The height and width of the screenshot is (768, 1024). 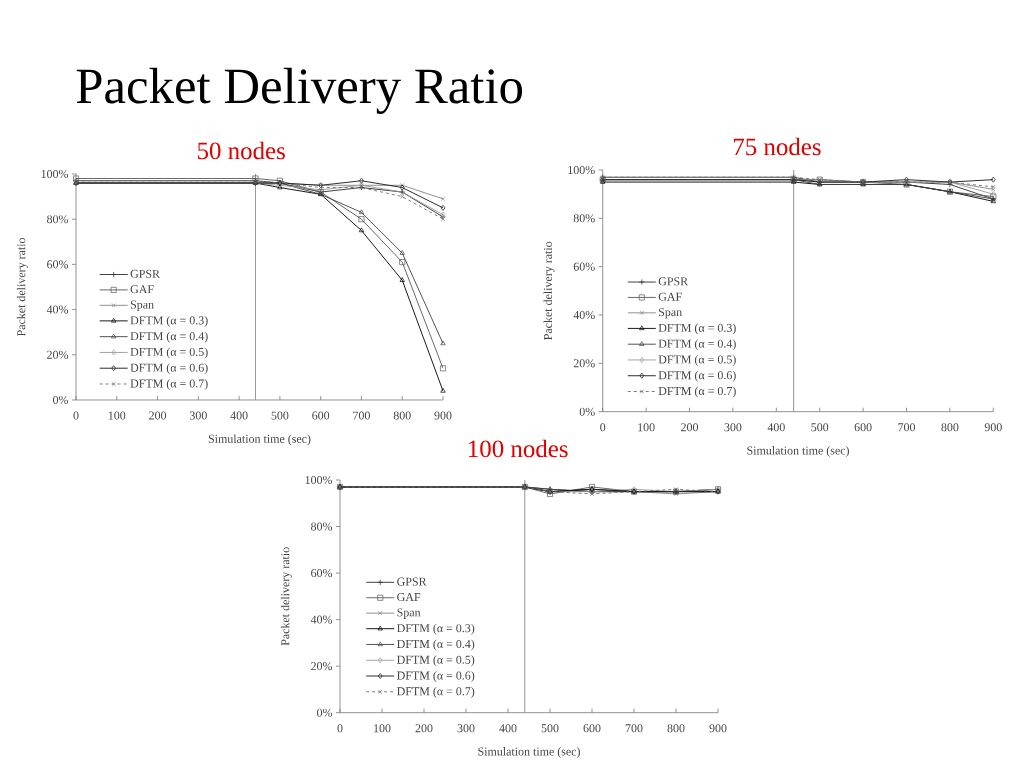 What do you see at coordinates (518, 448) in the screenshot?
I see `chart-title: 100 nodes` at bounding box center [518, 448].